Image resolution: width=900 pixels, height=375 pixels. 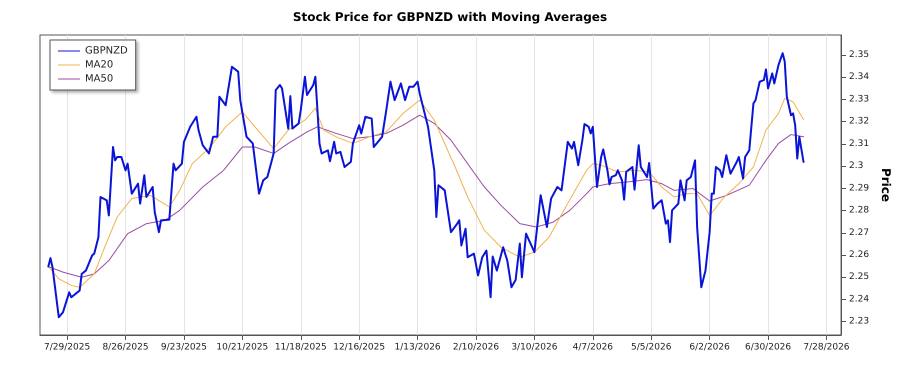 I want to click on y-tick-label: 2.31, so click(x=859, y=143).